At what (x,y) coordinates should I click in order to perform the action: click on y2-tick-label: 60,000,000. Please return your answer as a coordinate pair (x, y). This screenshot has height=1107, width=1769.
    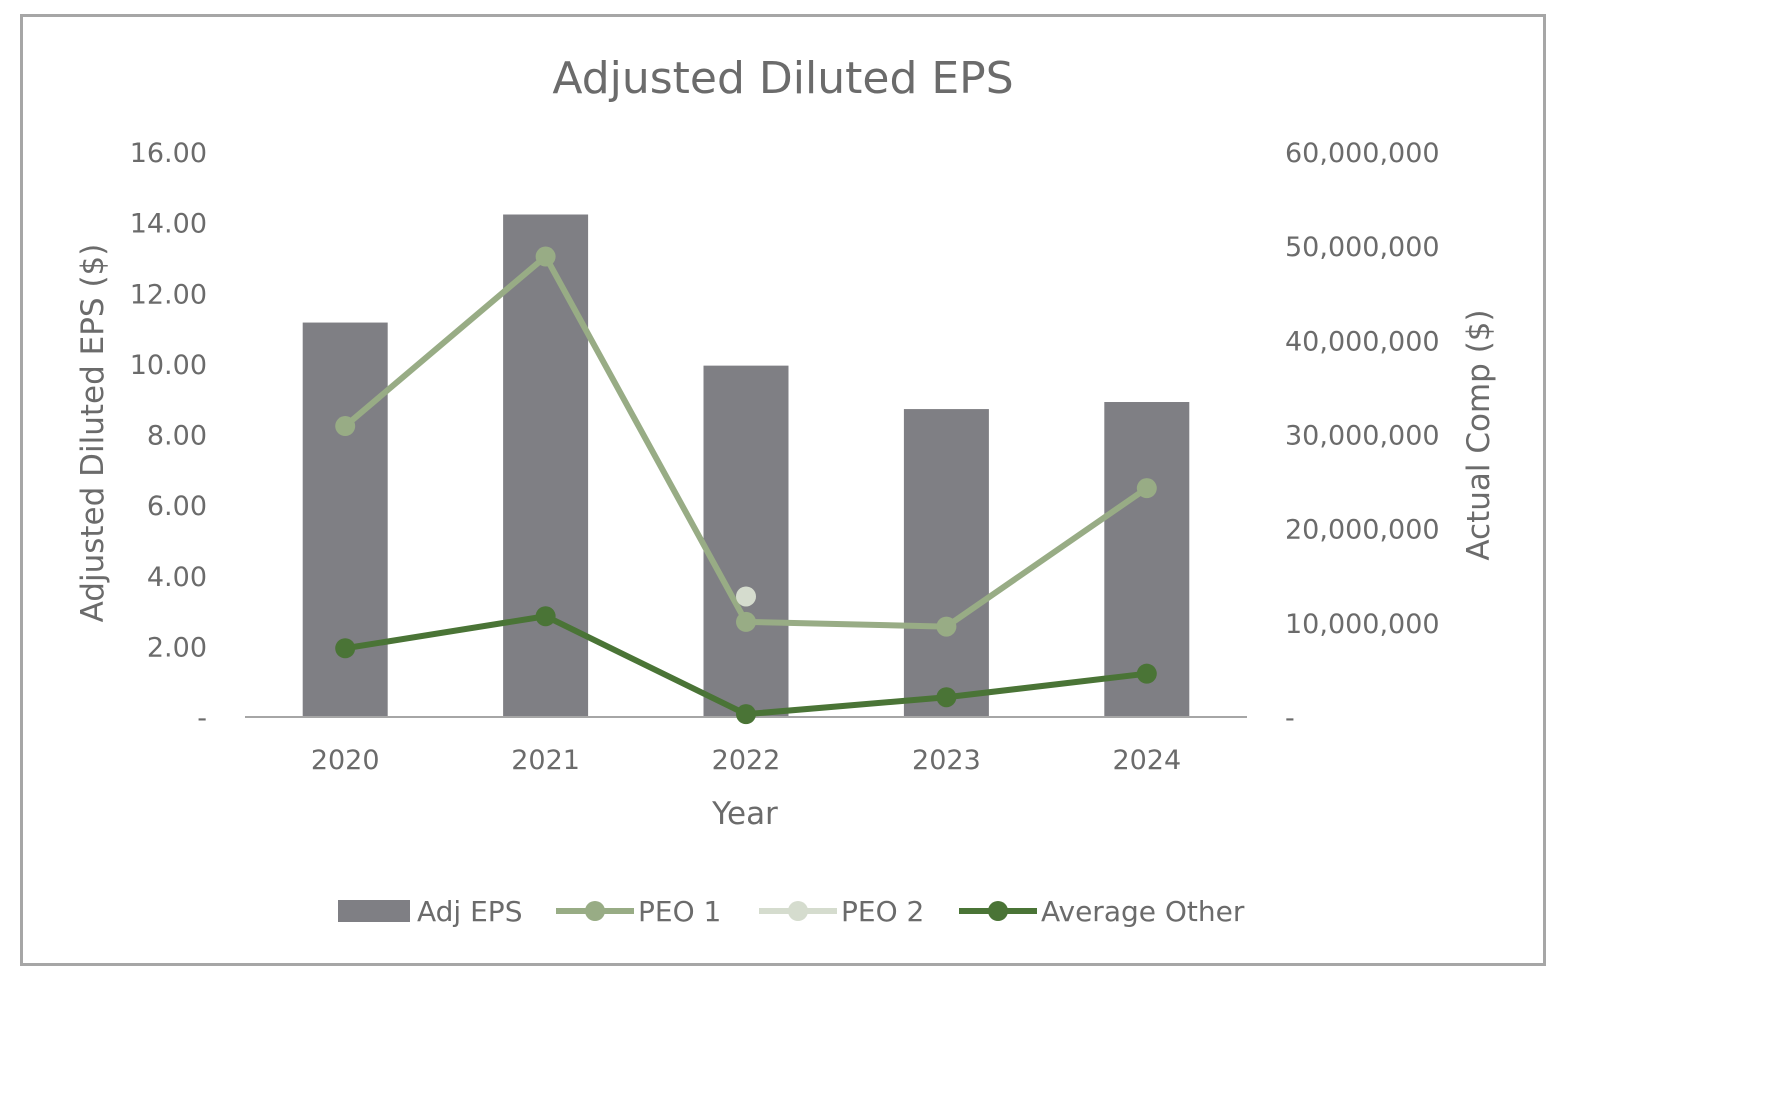
    Looking at the image, I should click on (1362, 153).